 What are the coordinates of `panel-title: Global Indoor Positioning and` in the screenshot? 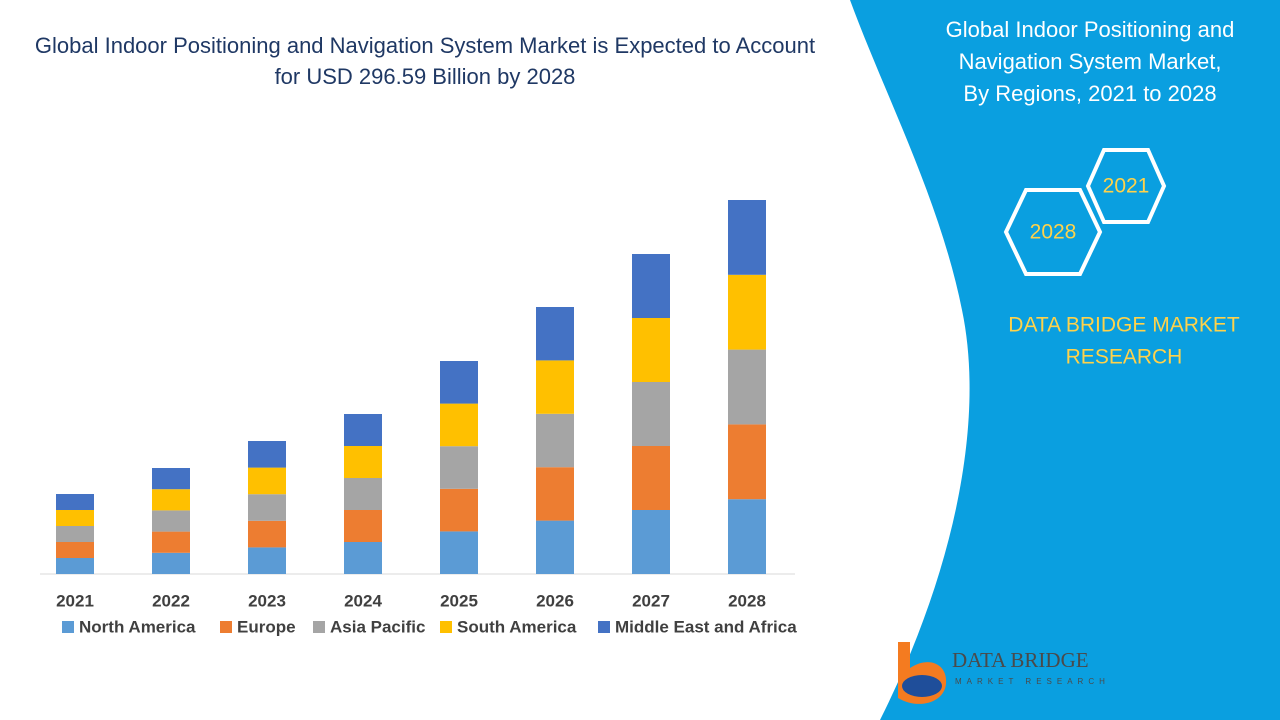 It's located at (1090, 29).